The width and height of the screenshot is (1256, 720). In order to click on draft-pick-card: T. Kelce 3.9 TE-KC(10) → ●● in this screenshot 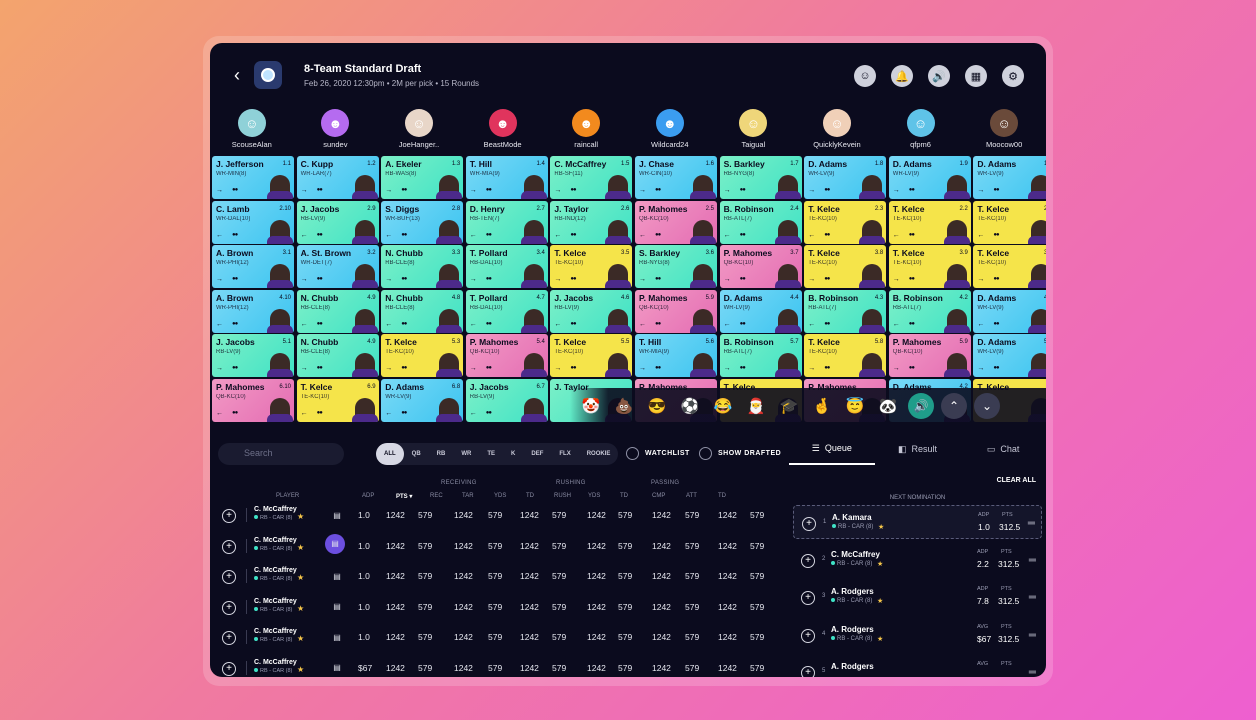, I will do `click(929, 267)`.